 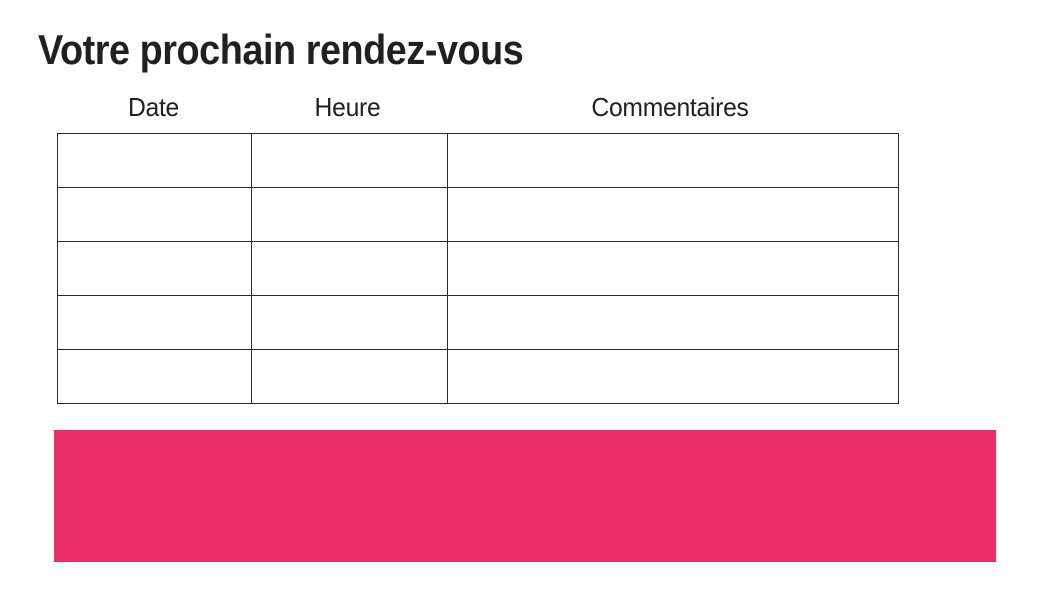 I want to click on column-header-heure: Heure, so click(x=347, y=107).